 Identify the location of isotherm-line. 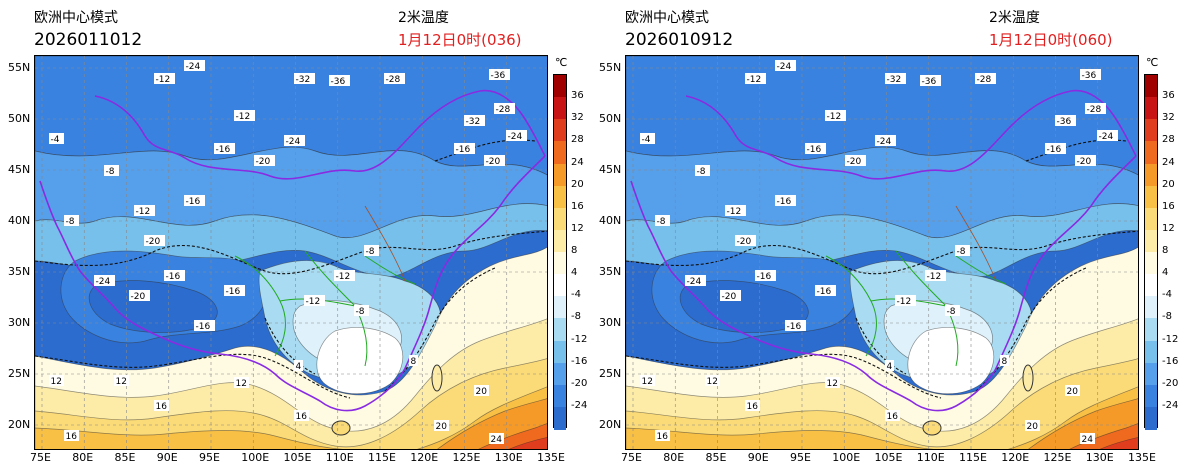
(290, 346).